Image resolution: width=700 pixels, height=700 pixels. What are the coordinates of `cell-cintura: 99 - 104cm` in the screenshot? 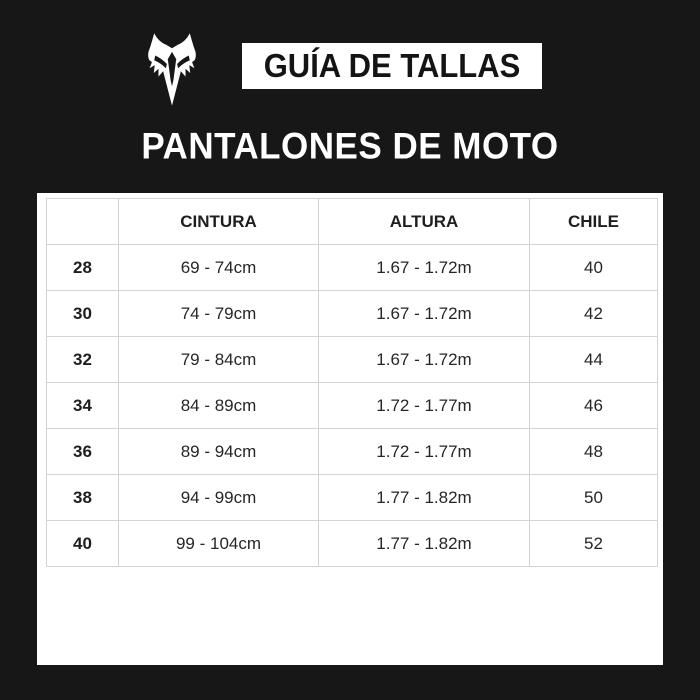 It's located at (218, 543).